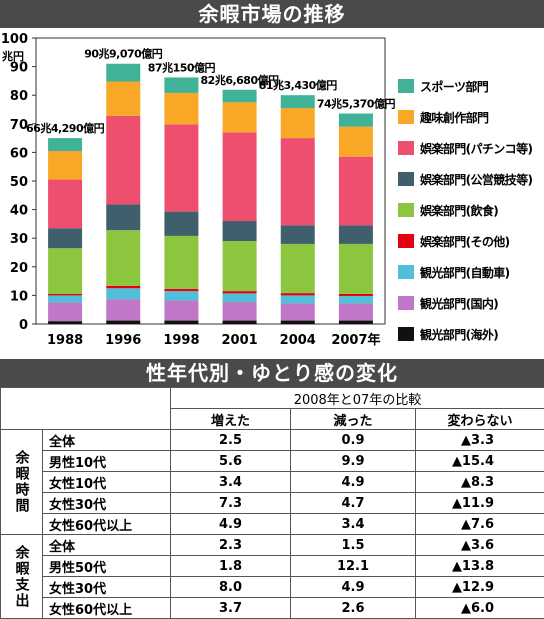 This screenshot has width=544, height=619. What do you see at coordinates (454, 117) in the screenshot?
I see `legend-label: 趣味創作部門` at bounding box center [454, 117].